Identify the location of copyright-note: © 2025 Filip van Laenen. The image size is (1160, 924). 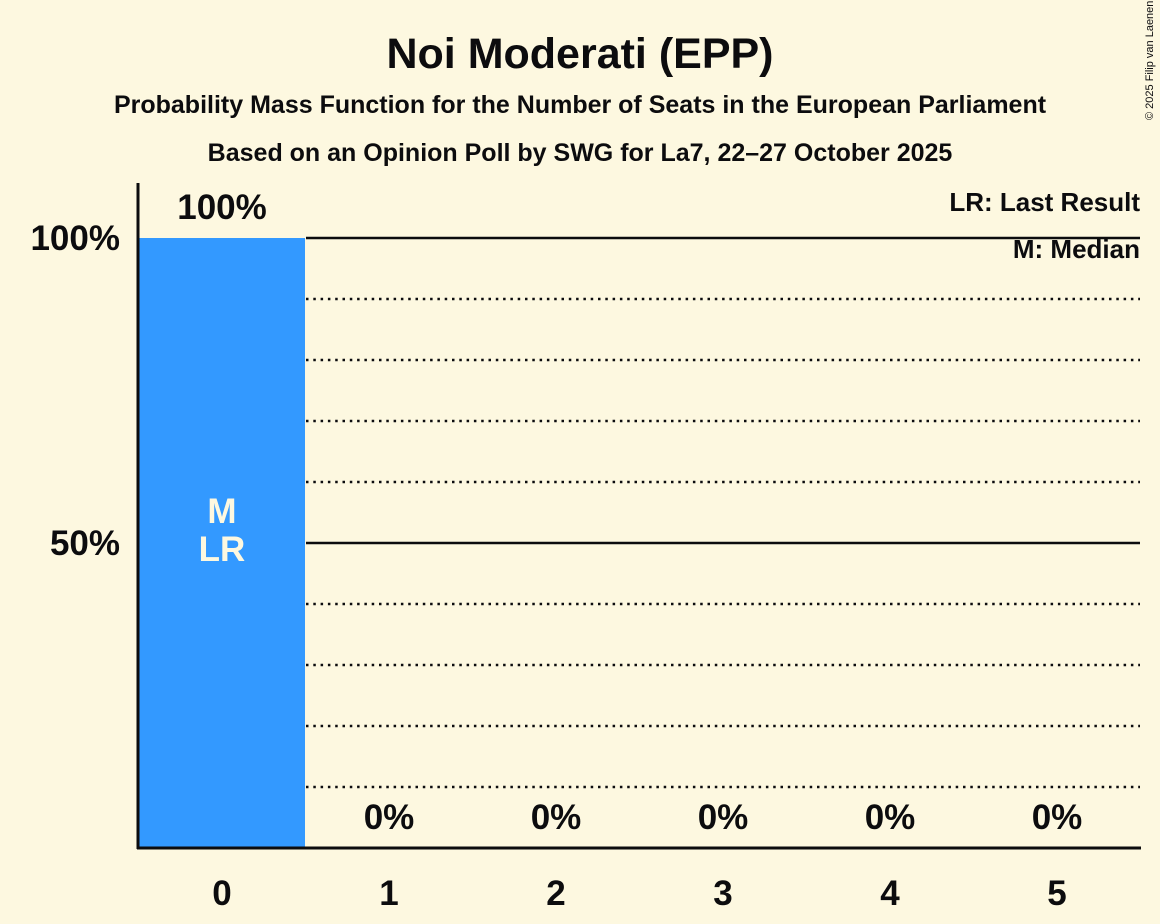
(1150, 60).